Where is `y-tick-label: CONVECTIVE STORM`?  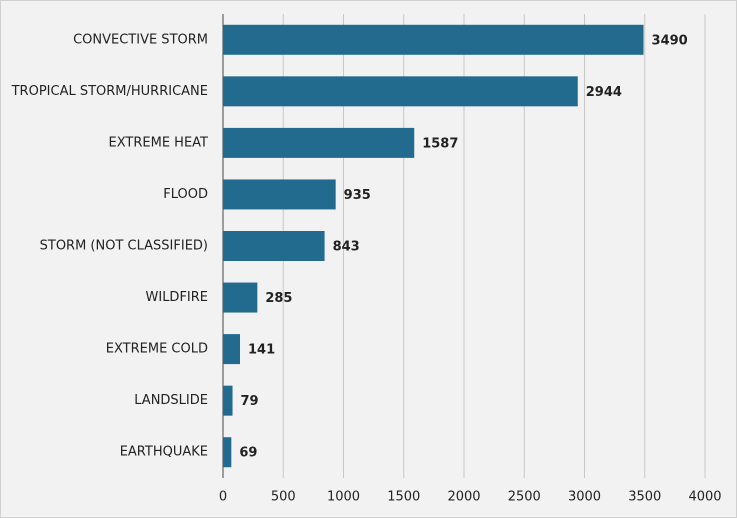 y-tick-label: CONVECTIVE STORM is located at coordinates (140, 39).